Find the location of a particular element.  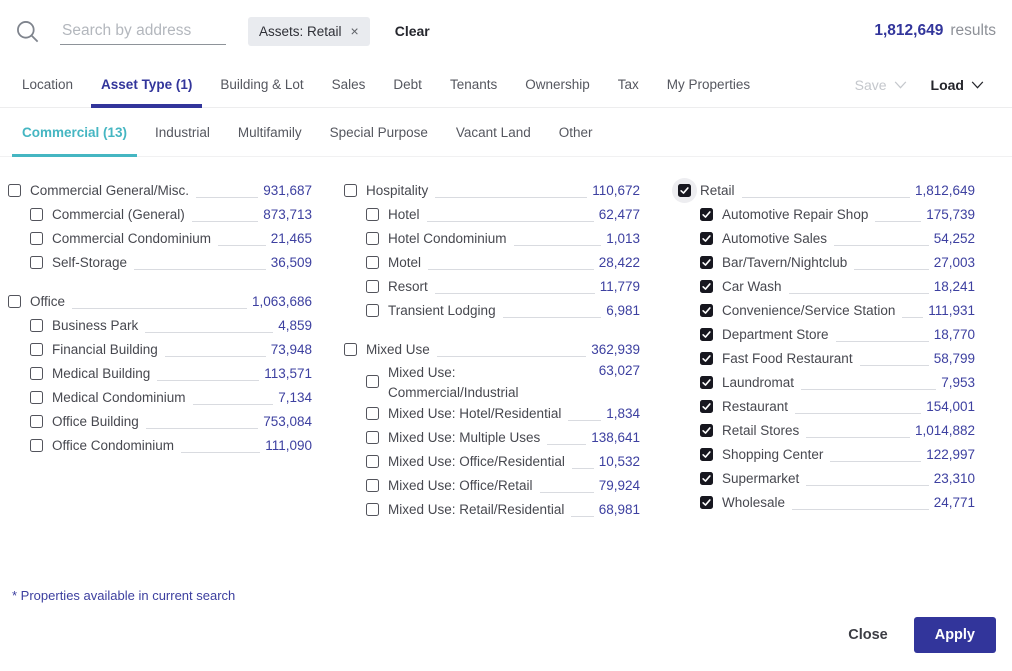

checkbox-hotel-condominium is located at coordinates (372, 238).